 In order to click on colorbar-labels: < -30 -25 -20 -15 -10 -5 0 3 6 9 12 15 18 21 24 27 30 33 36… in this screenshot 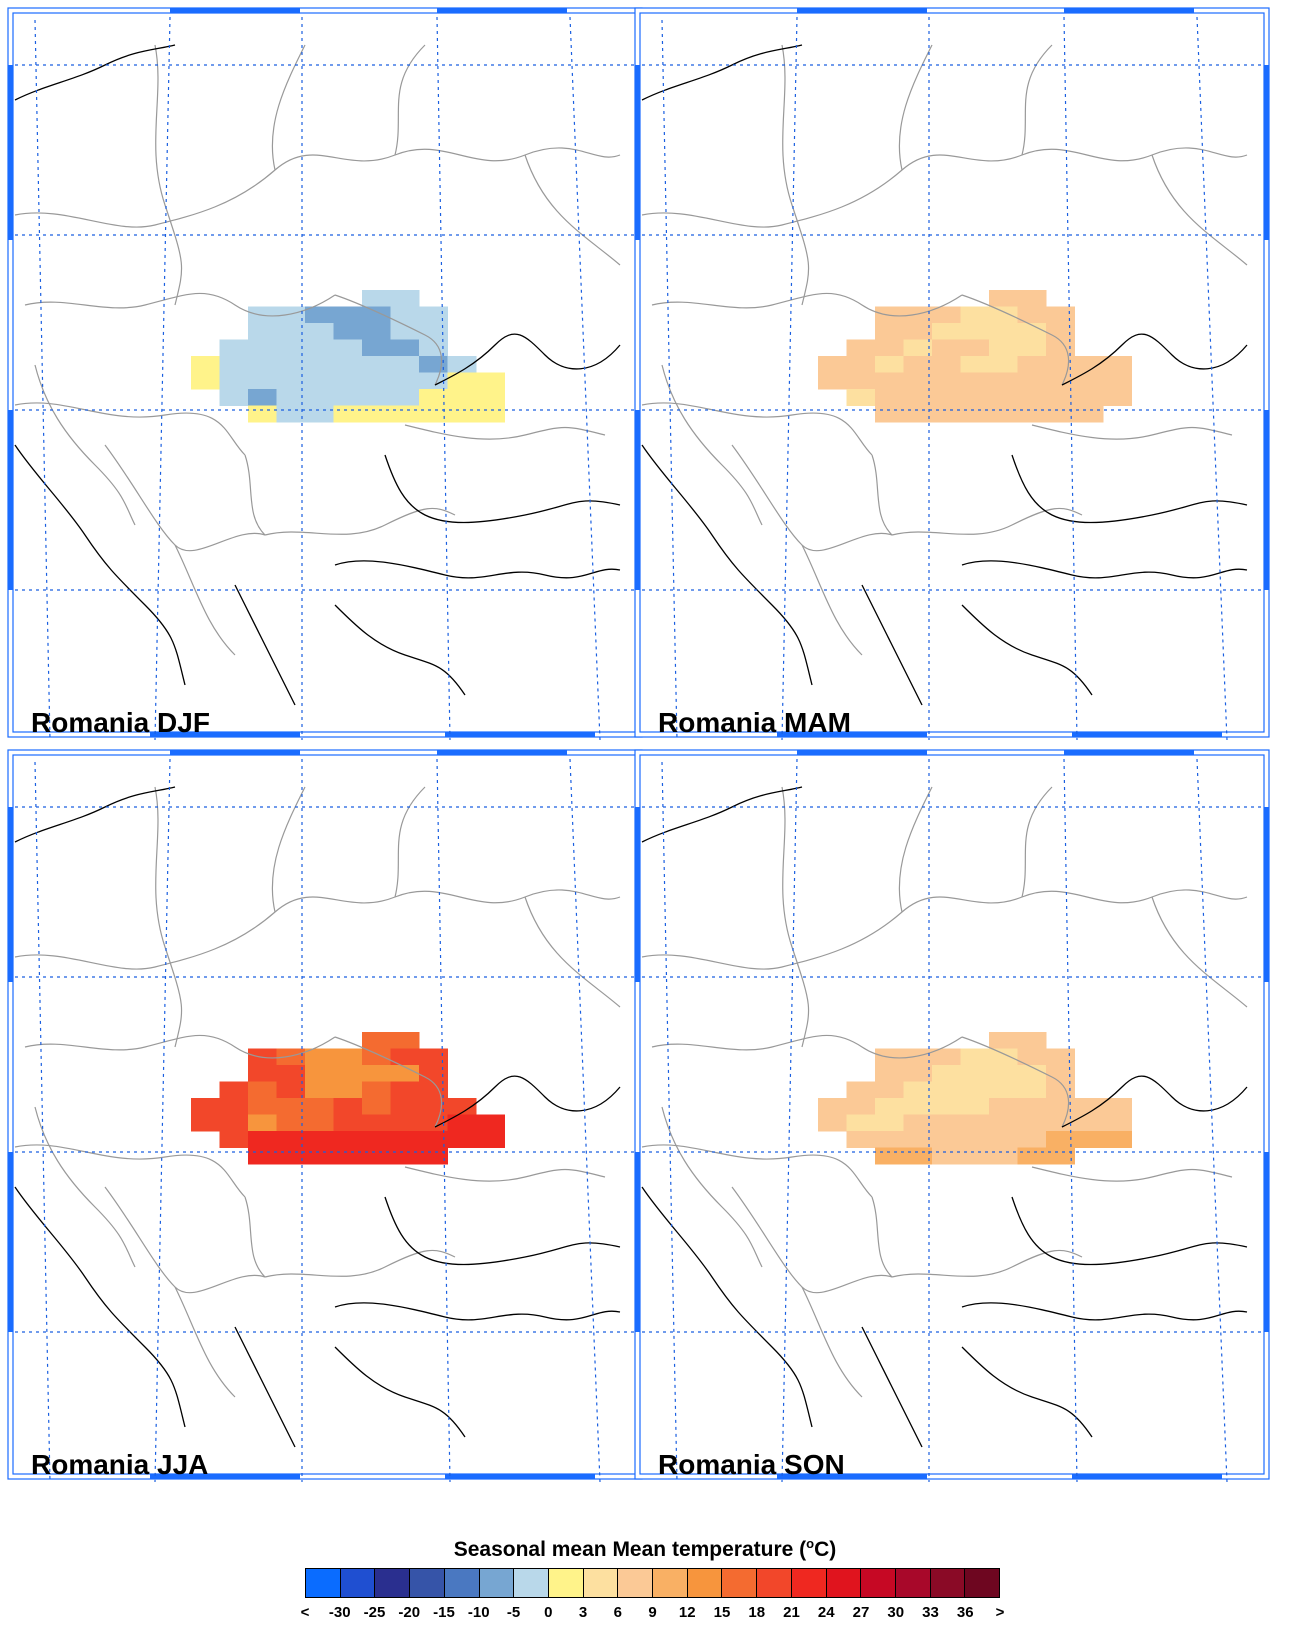, I will do `click(647, 1614)`.